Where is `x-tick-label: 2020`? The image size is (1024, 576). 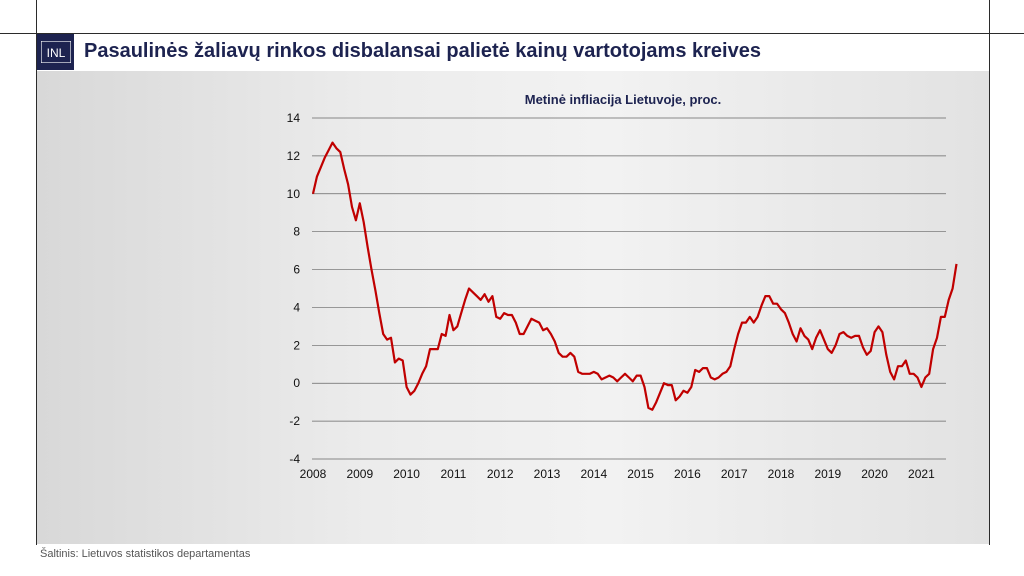
x-tick-label: 2020 is located at coordinates (874, 474).